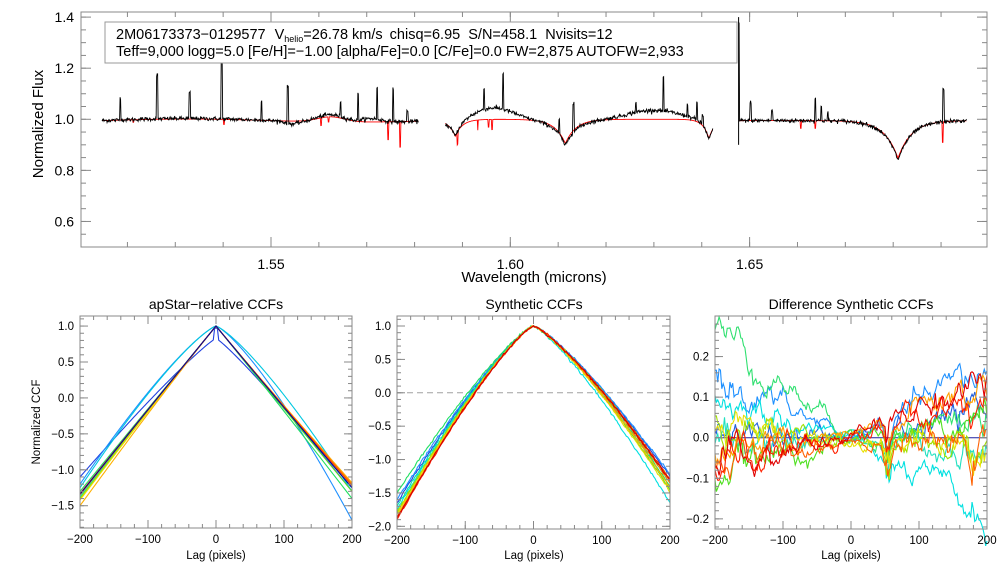 The image size is (1008, 576). Describe the element at coordinates (697, 520) in the screenshot. I see `y-tick-label: −0.2` at that location.